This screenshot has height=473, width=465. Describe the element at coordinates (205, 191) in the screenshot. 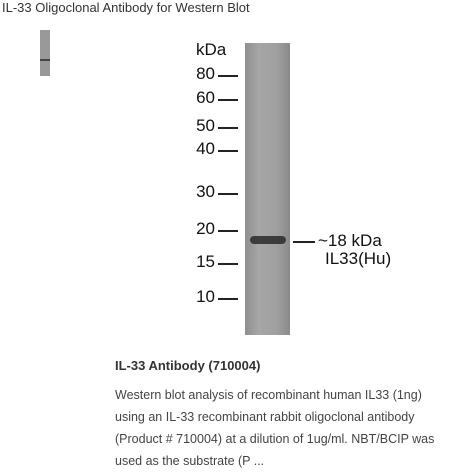

I see `marker-label: 30` at that location.